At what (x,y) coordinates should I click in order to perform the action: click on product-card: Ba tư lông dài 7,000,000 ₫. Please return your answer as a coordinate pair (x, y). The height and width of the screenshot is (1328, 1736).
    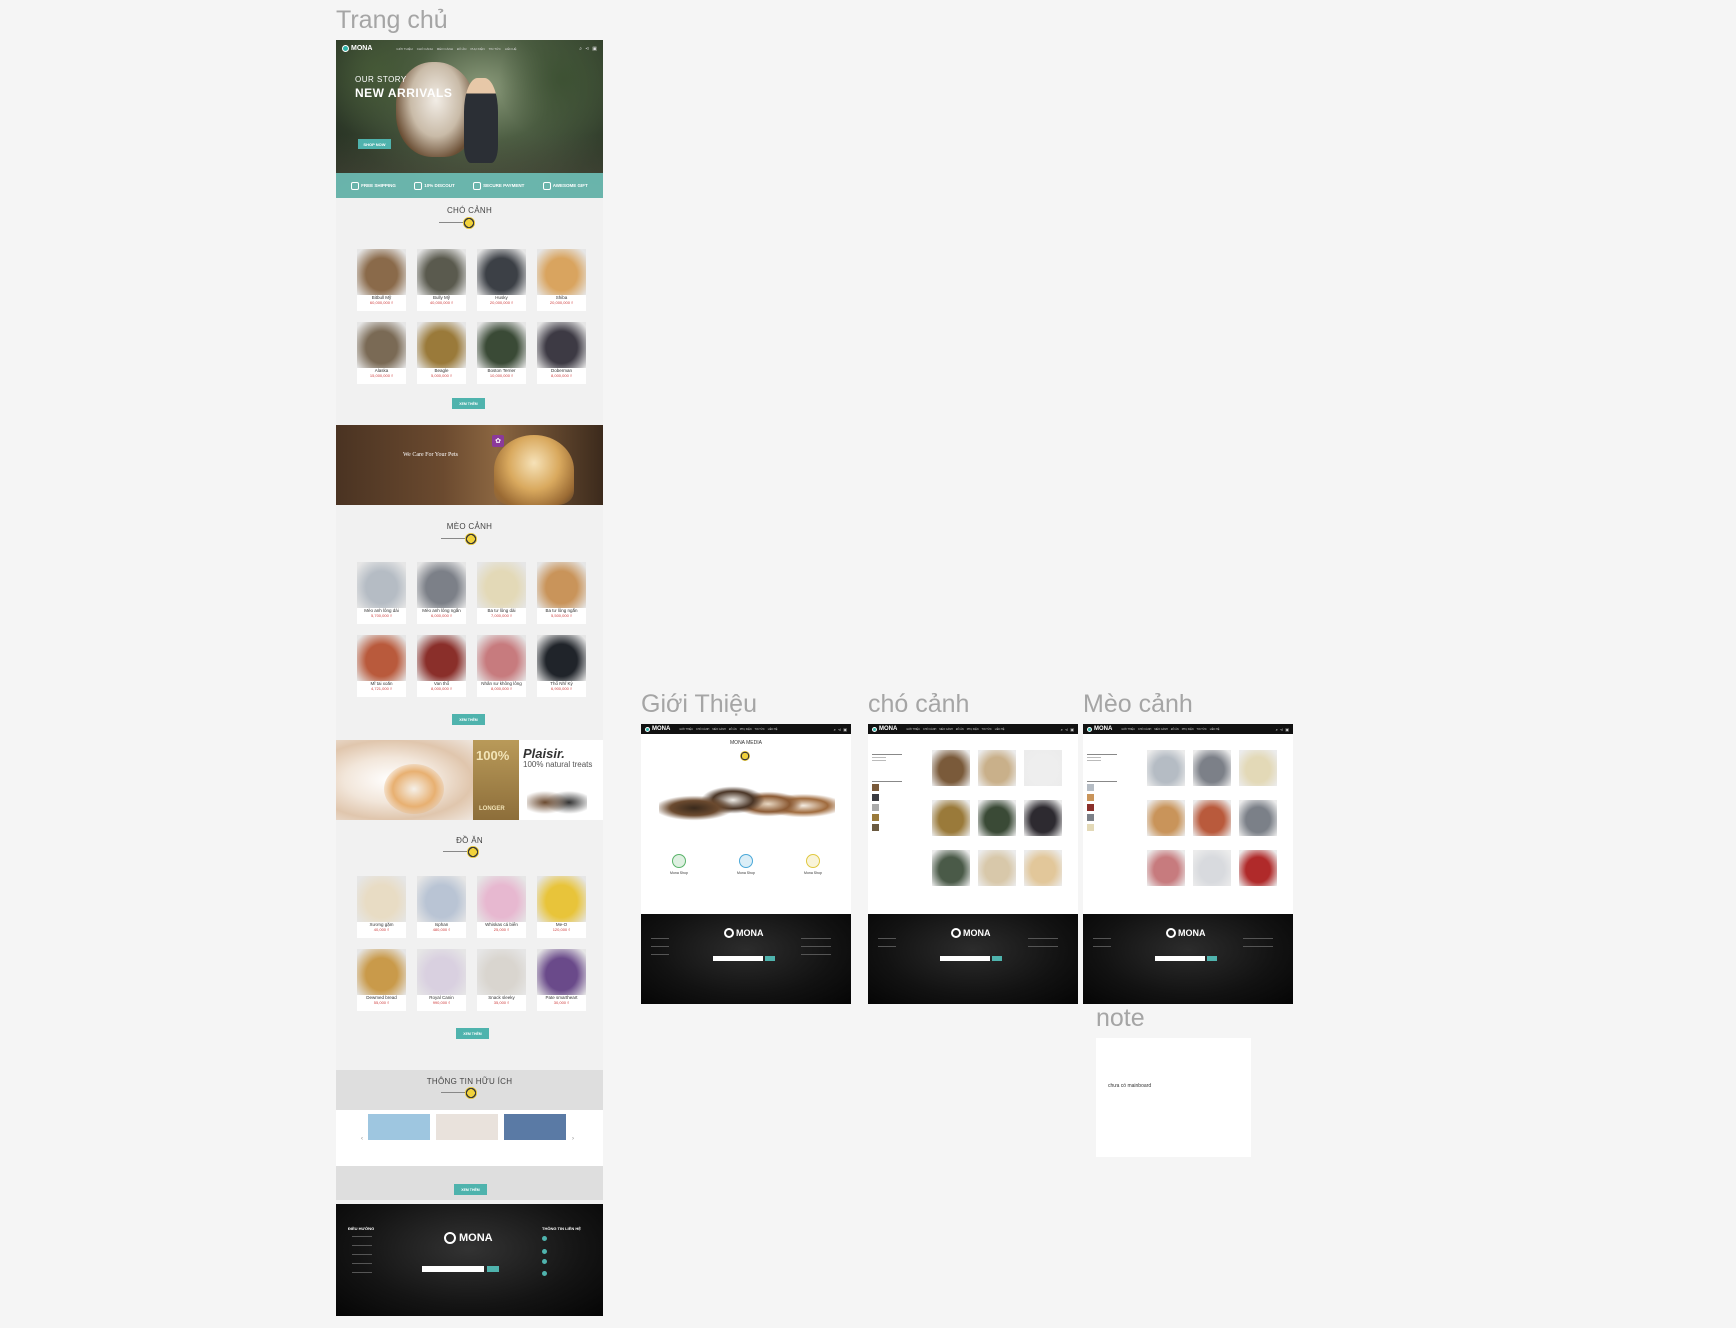
    Looking at the image, I should click on (501, 593).